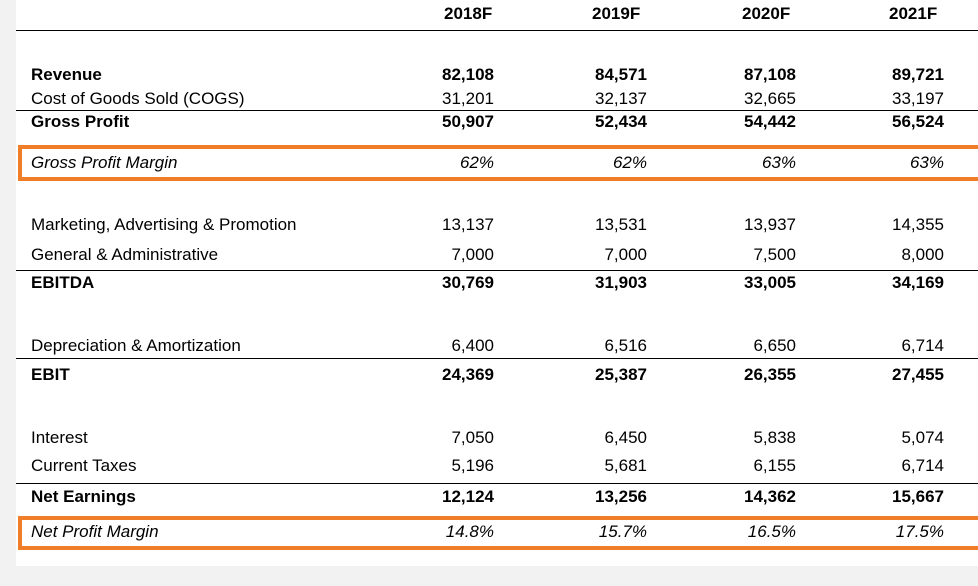  Describe the element at coordinates (66, 74) in the screenshot. I see `row-label: Revenue` at that location.